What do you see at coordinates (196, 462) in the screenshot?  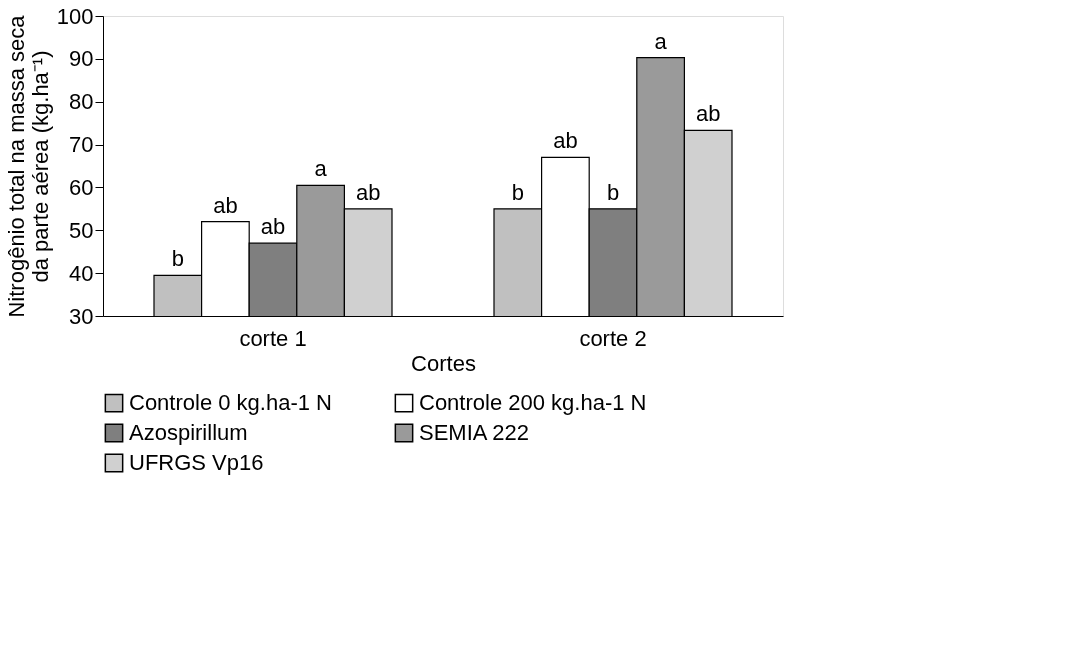 I see `legend-label: UFRGS Vp16` at bounding box center [196, 462].